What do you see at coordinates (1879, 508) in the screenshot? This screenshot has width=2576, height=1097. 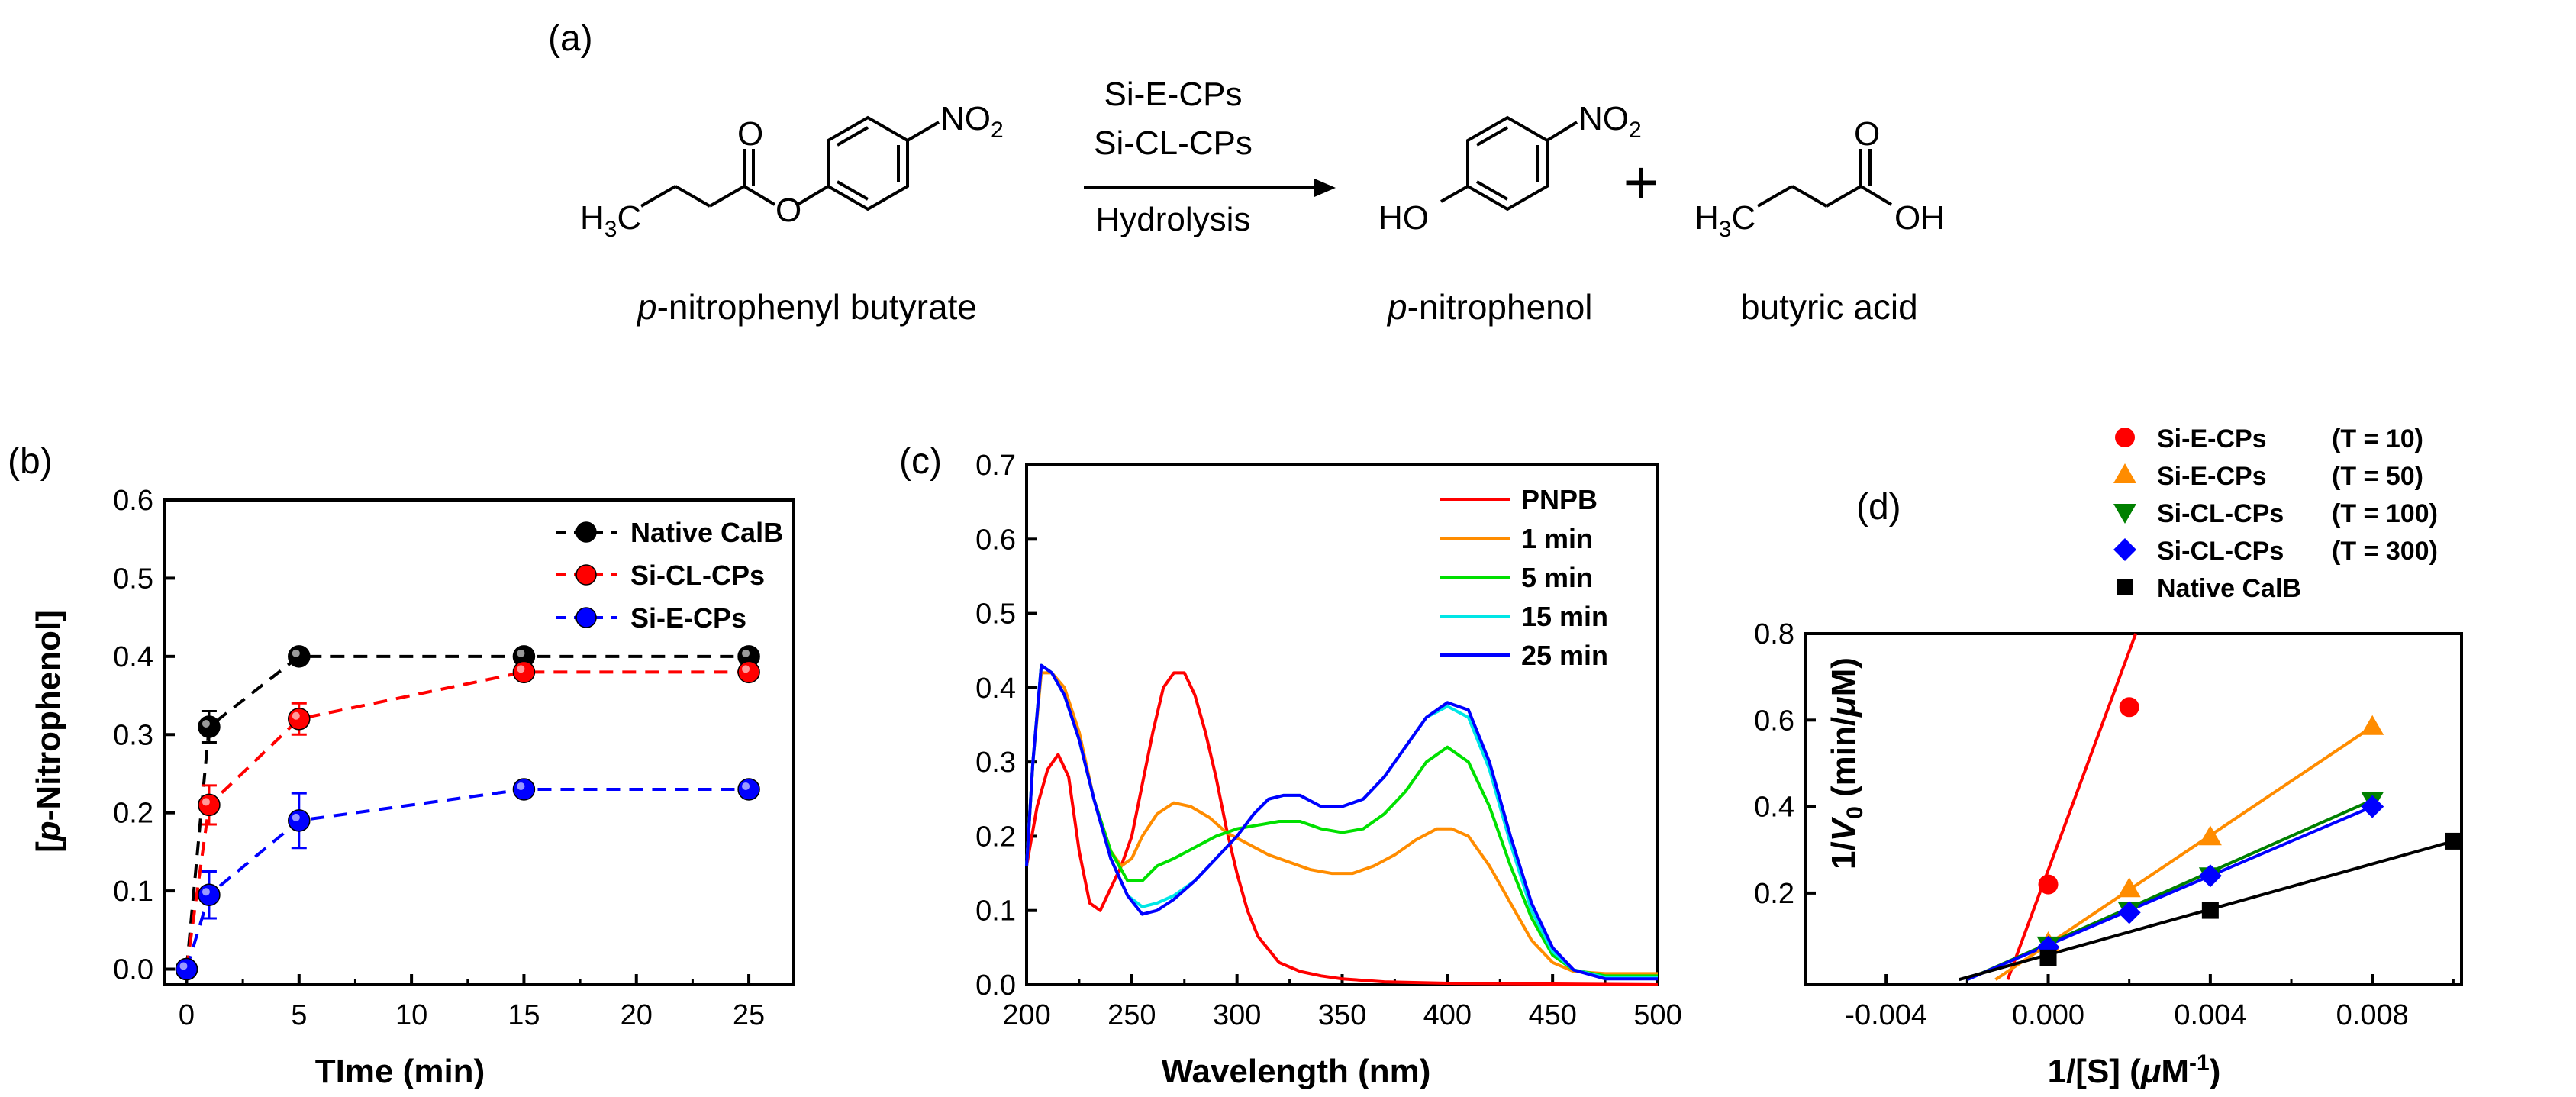 I see `panel-label-d: (d)` at bounding box center [1879, 508].